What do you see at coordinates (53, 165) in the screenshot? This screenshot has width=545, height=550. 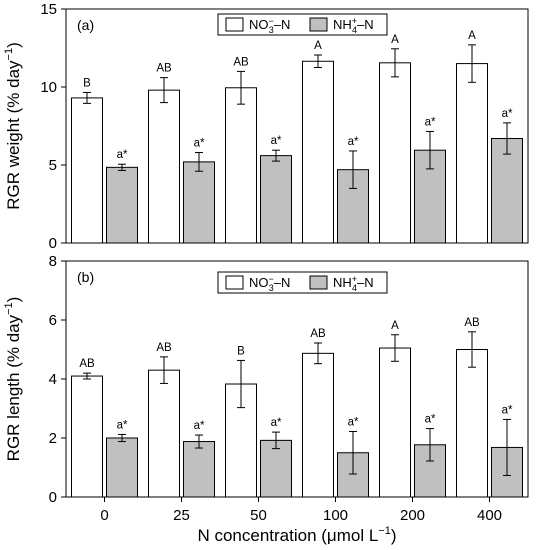 I see `y-tick-label: 5` at bounding box center [53, 165].